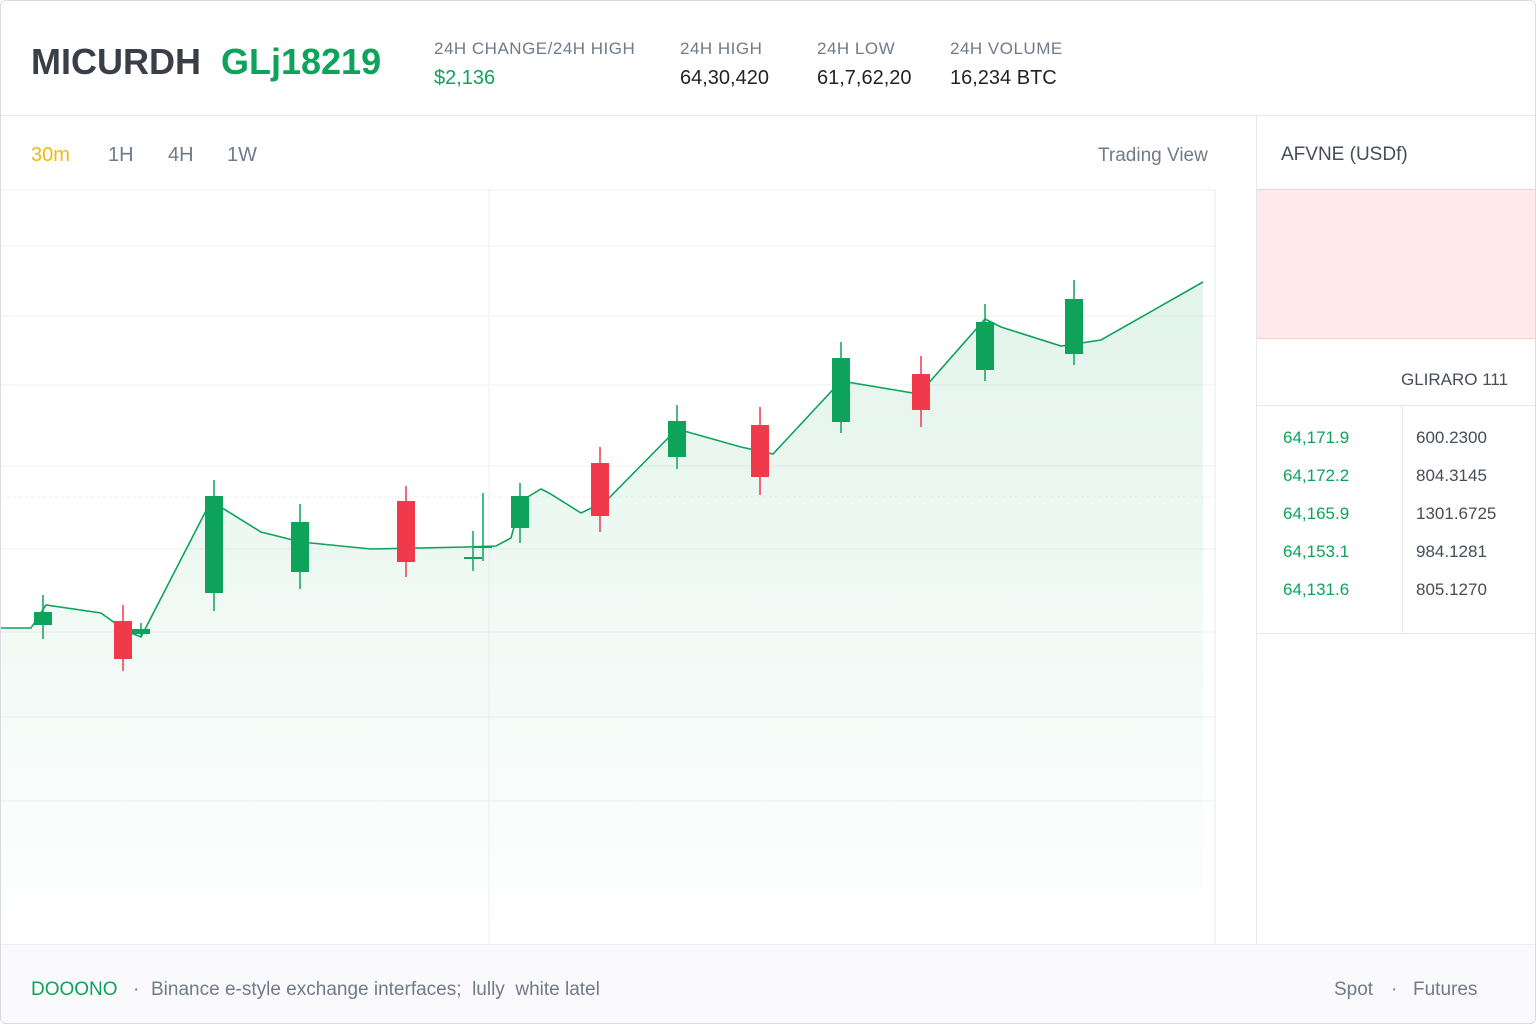 Image resolution: width=1536 pixels, height=1024 pixels. Describe the element at coordinates (121, 155) in the screenshot. I see `interval-tab: 1H` at that location.